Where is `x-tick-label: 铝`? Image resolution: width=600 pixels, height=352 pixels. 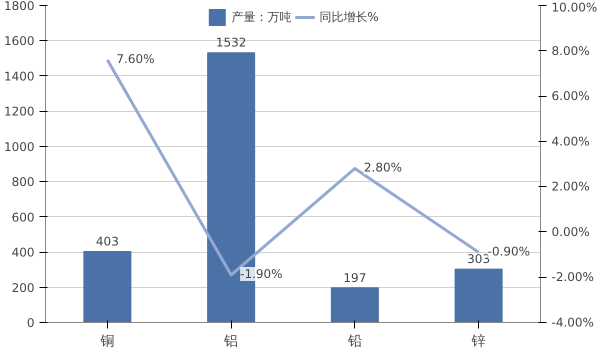 x-tick-label: 铝 is located at coordinates (230, 342).